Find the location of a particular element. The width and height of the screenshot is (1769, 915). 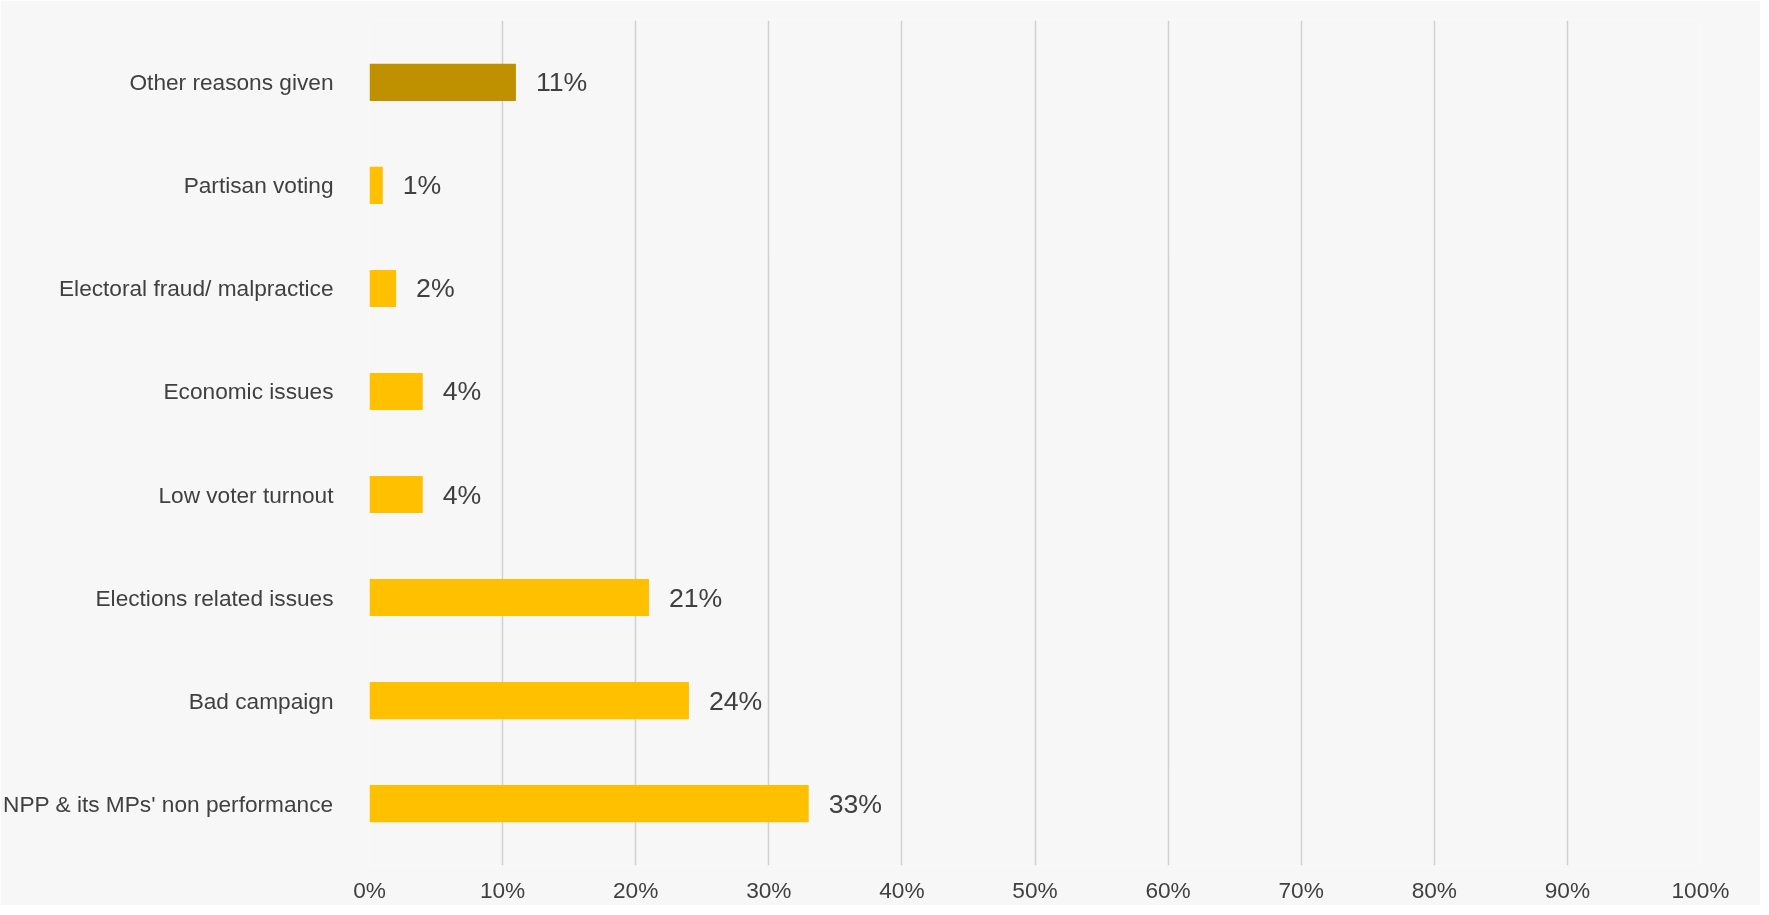

x-tick-label: 70% is located at coordinates (1301, 889).